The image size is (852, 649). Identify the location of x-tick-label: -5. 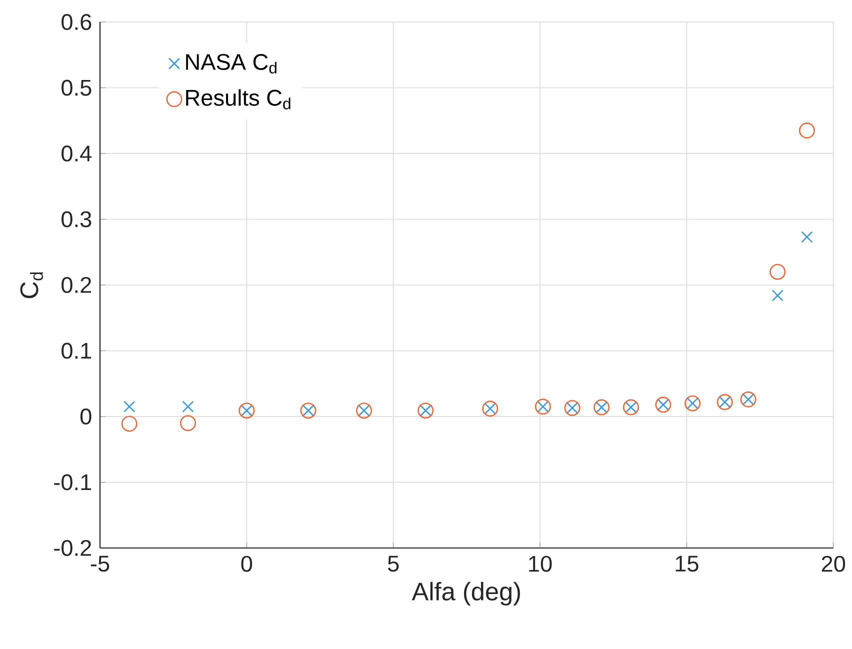
(100, 564).